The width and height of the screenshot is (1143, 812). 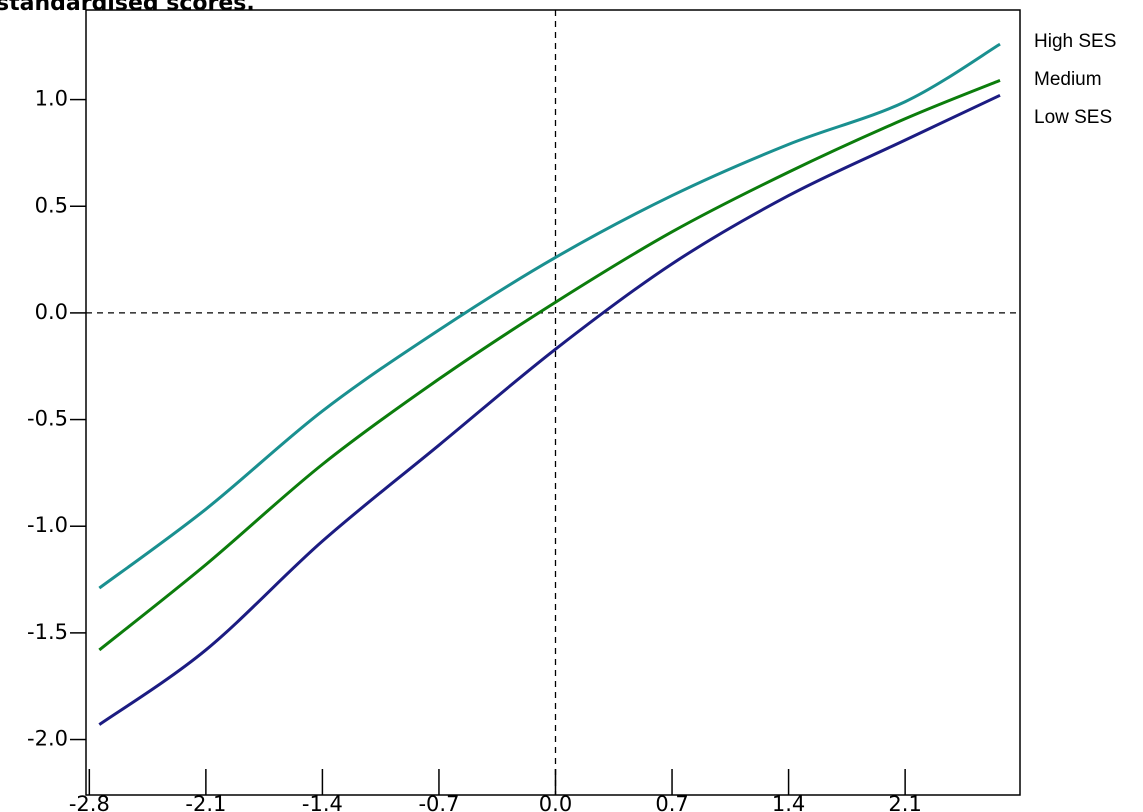 I want to click on chart-title: standardised scores., so click(x=127, y=8).